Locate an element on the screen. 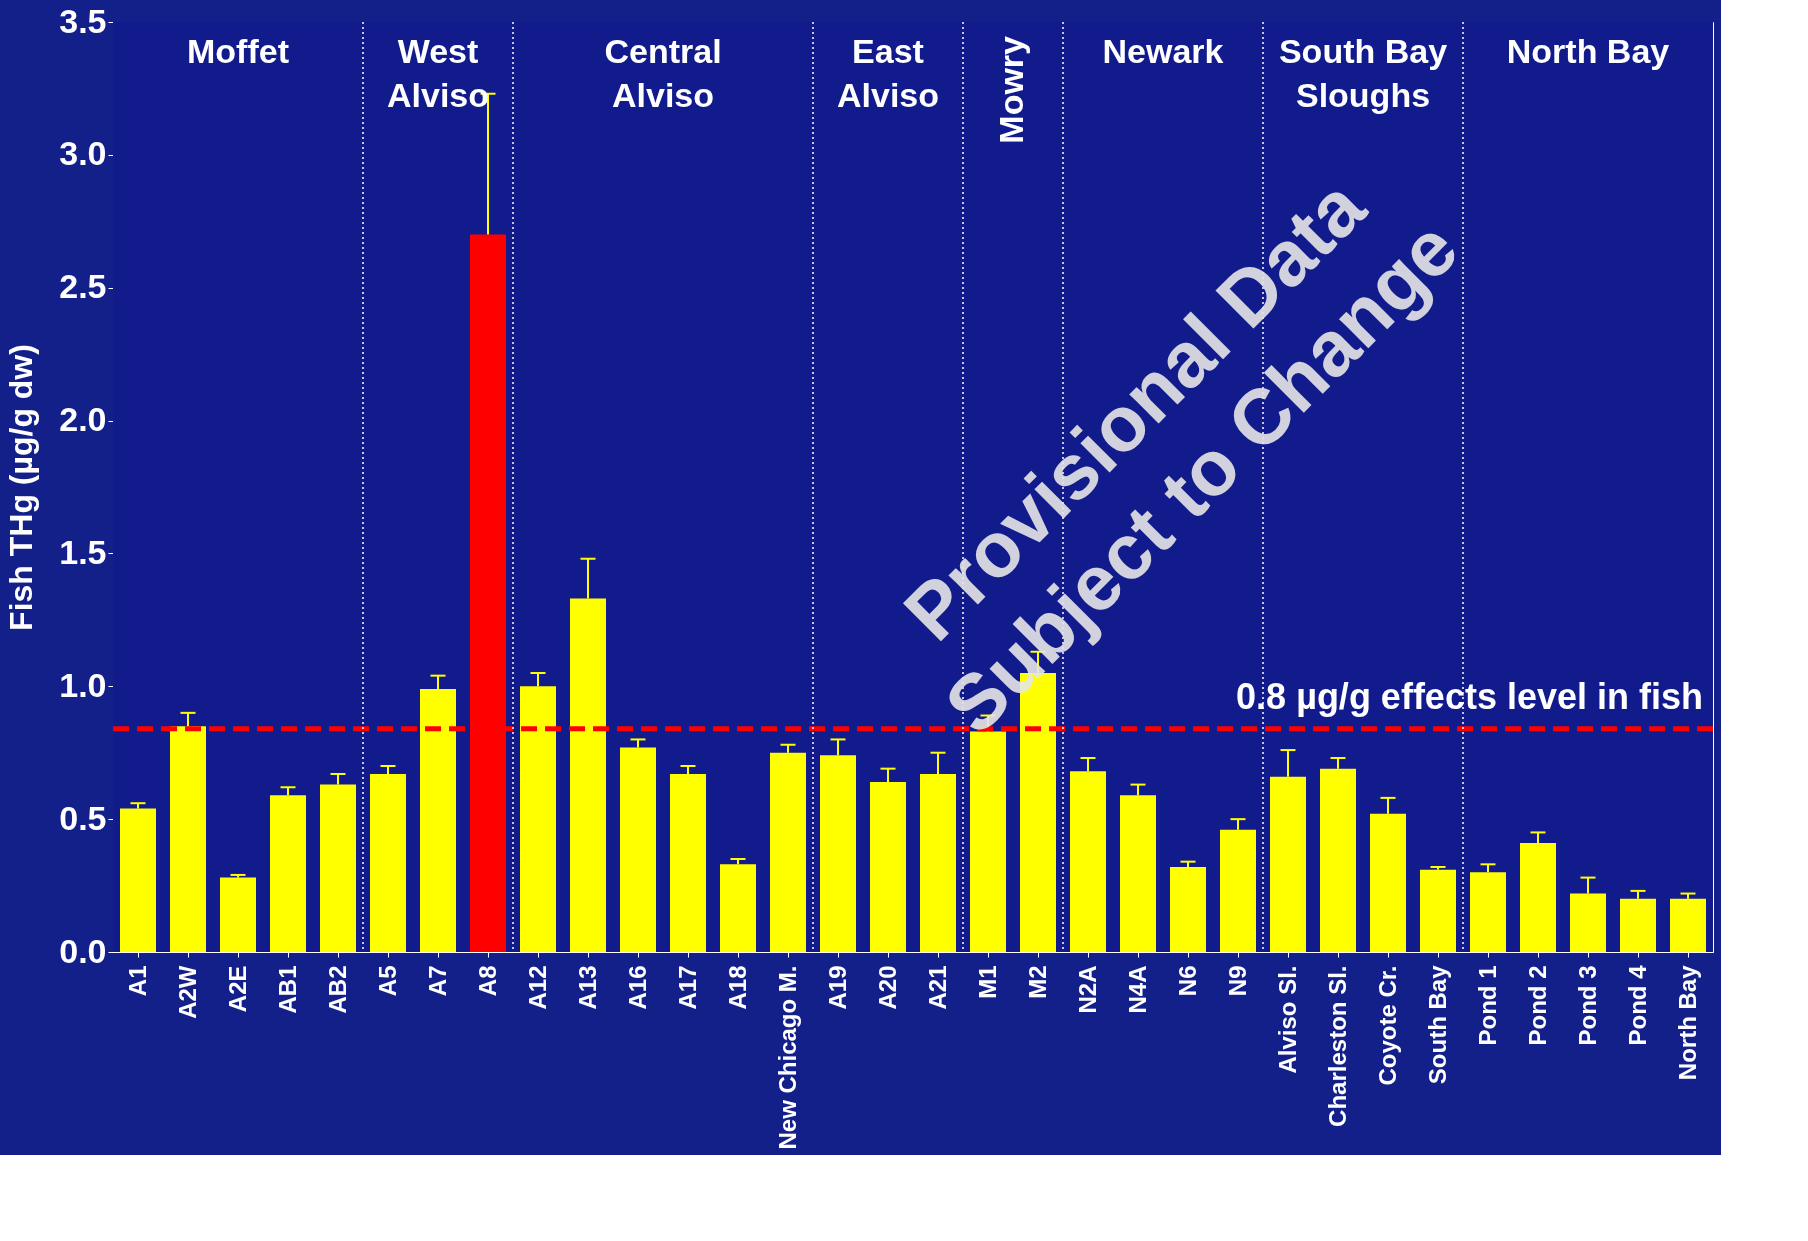 This screenshot has height=1241, width=1808. x-tick-label: A1 is located at coordinates (137, 981).